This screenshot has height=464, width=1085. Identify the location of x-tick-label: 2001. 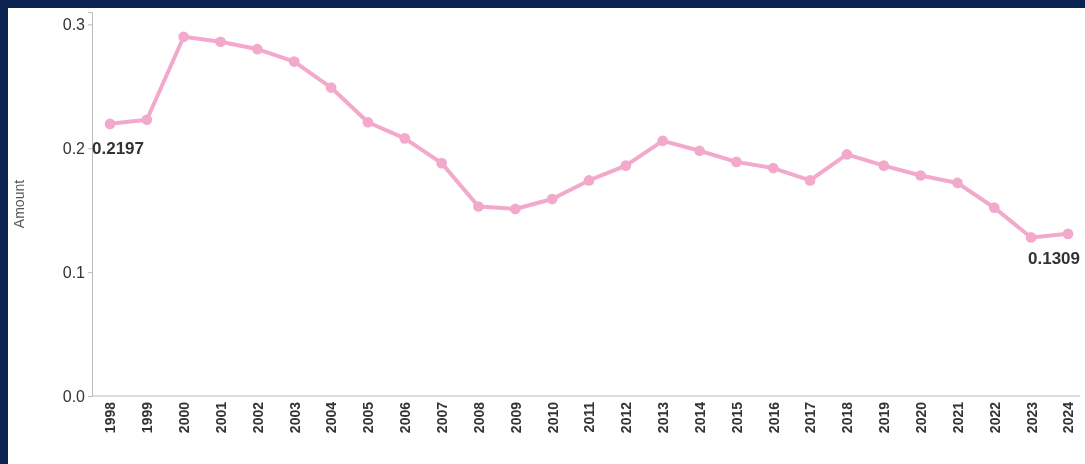
(220, 417).